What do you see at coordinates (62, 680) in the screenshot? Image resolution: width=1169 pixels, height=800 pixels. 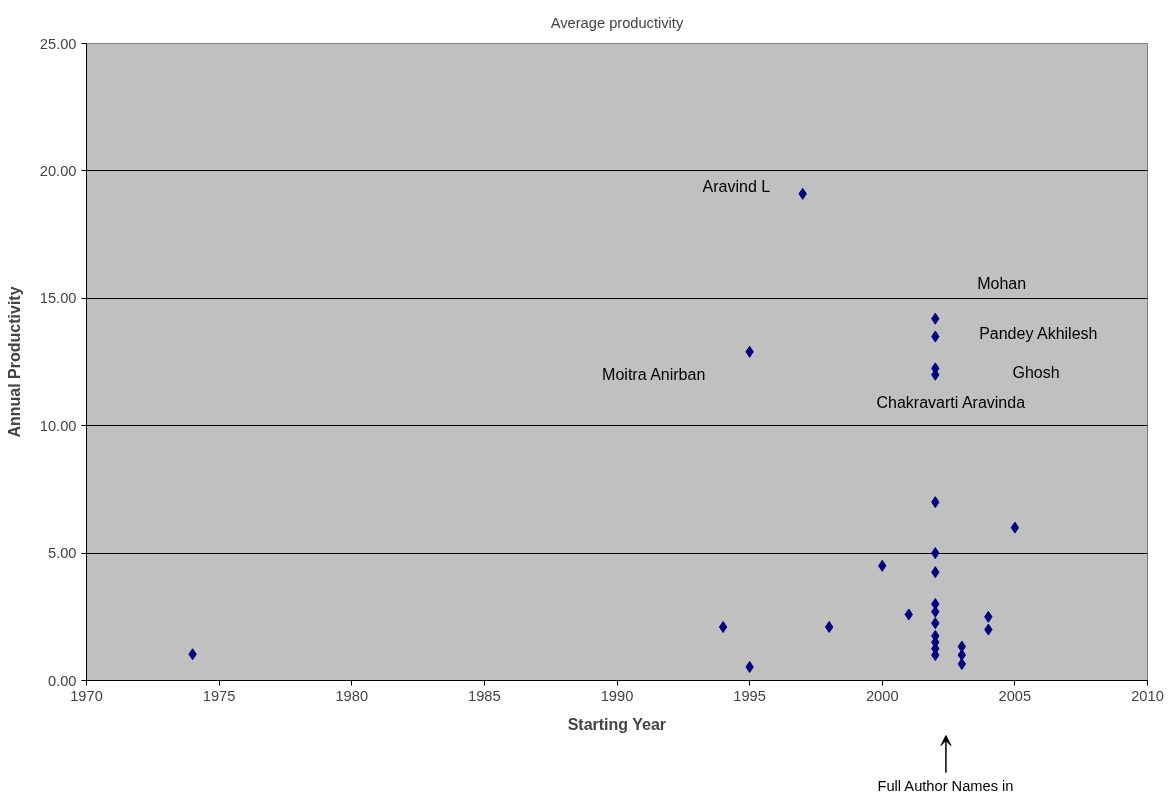 I see `y-tick-label: 0.00` at bounding box center [62, 680].